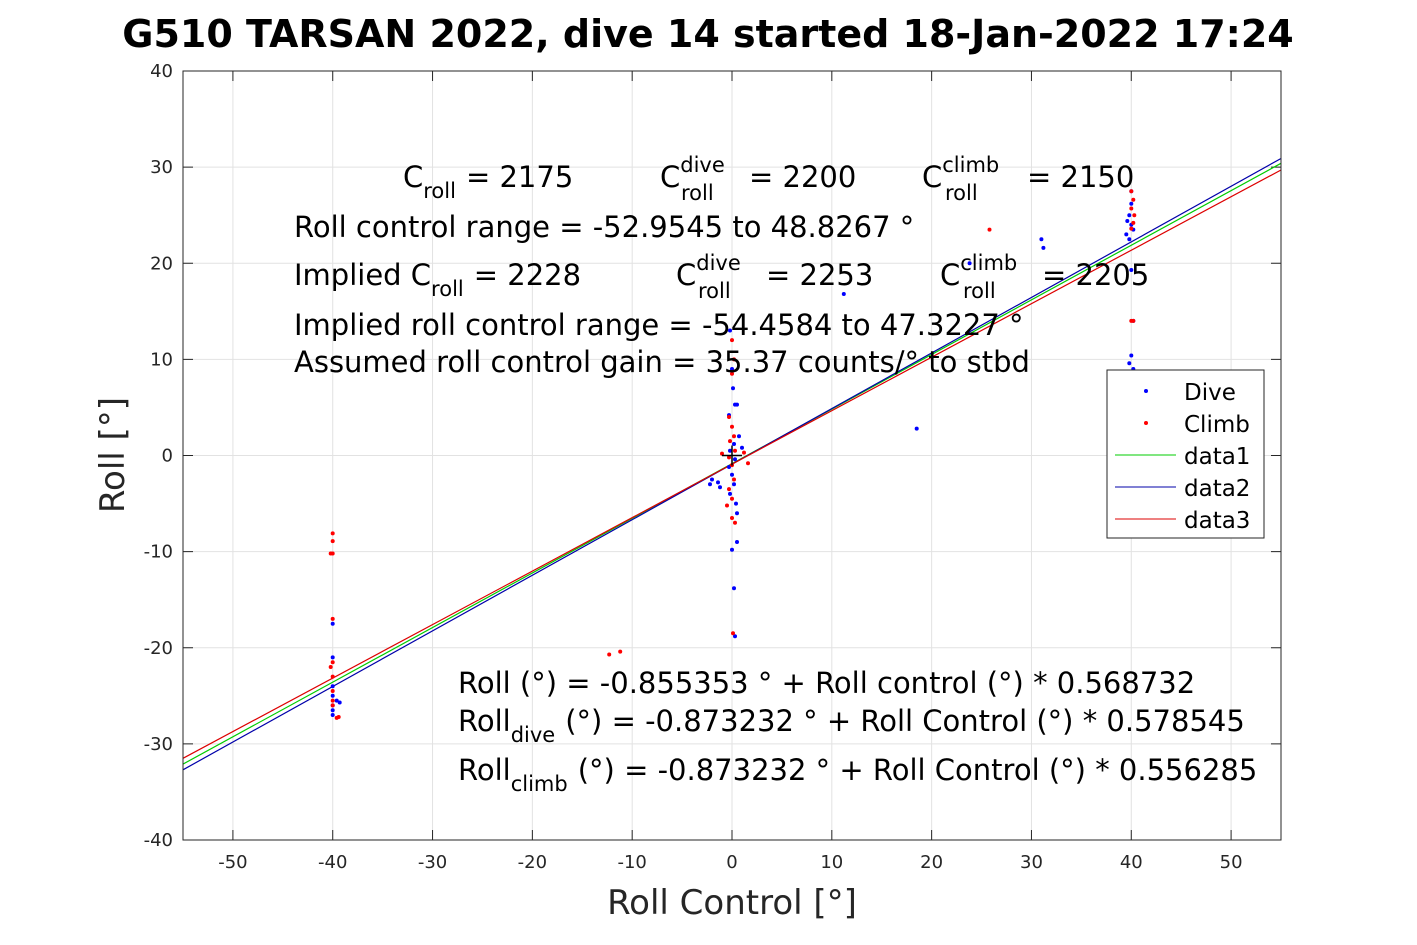 The image size is (1417, 945). What do you see at coordinates (831, 862) in the screenshot?
I see `x-tick-label: 10` at bounding box center [831, 862].